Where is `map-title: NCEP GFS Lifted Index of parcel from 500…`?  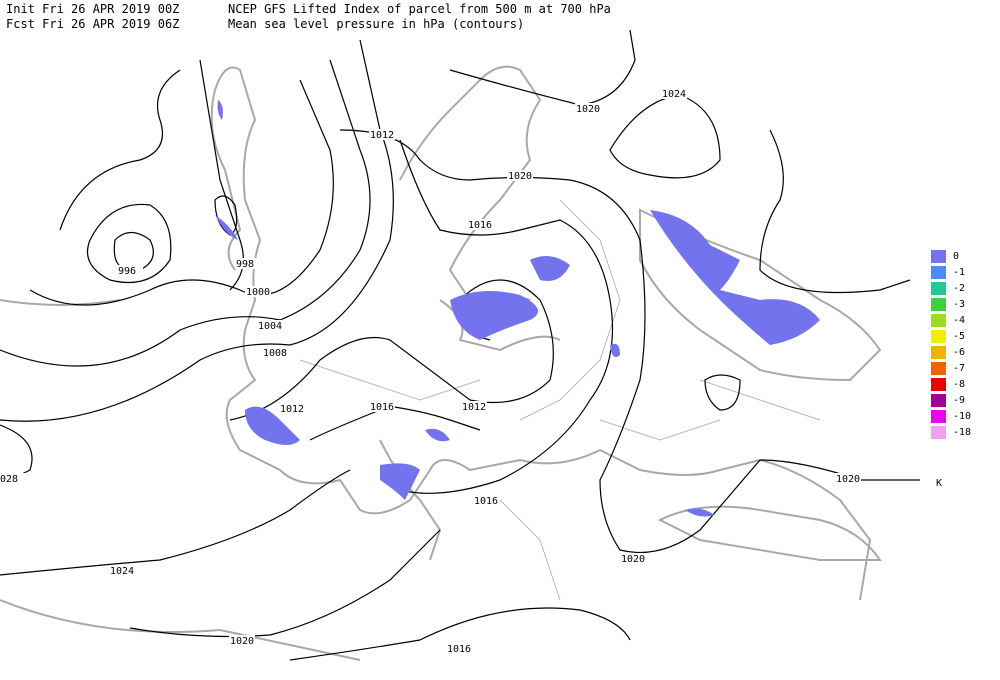 map-title: NCEP GFS Lifted Index of parcel from 500… is located at coordinates (419, 9).